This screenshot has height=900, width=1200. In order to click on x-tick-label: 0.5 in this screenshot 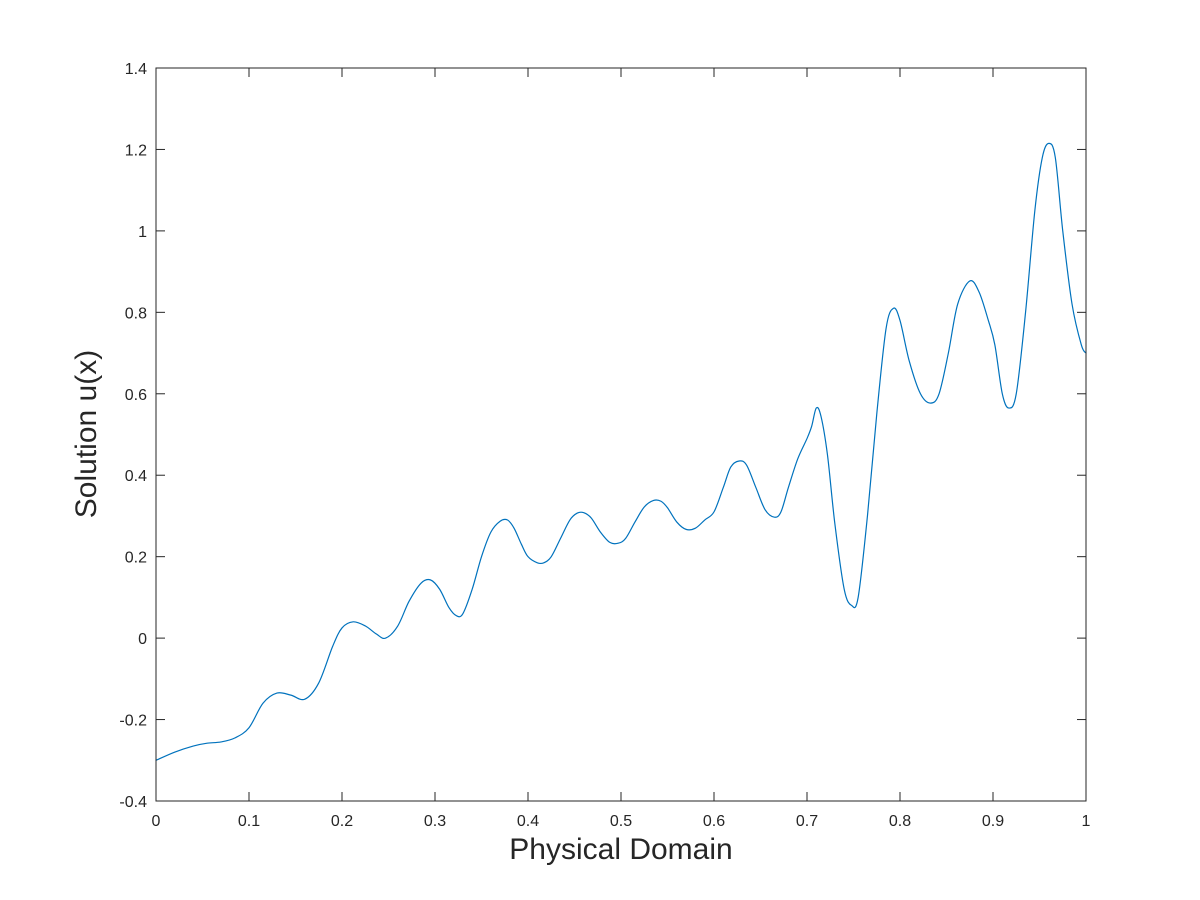, I will do `click(621, 821)`.